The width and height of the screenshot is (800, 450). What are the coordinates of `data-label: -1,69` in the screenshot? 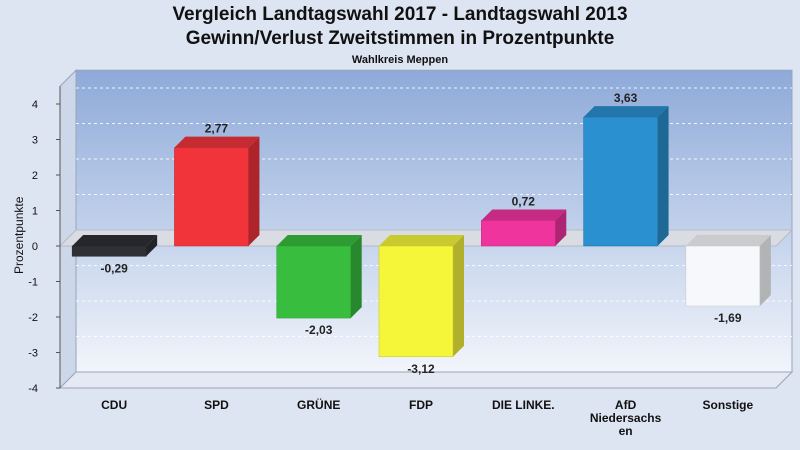 It's located at (728, 318).